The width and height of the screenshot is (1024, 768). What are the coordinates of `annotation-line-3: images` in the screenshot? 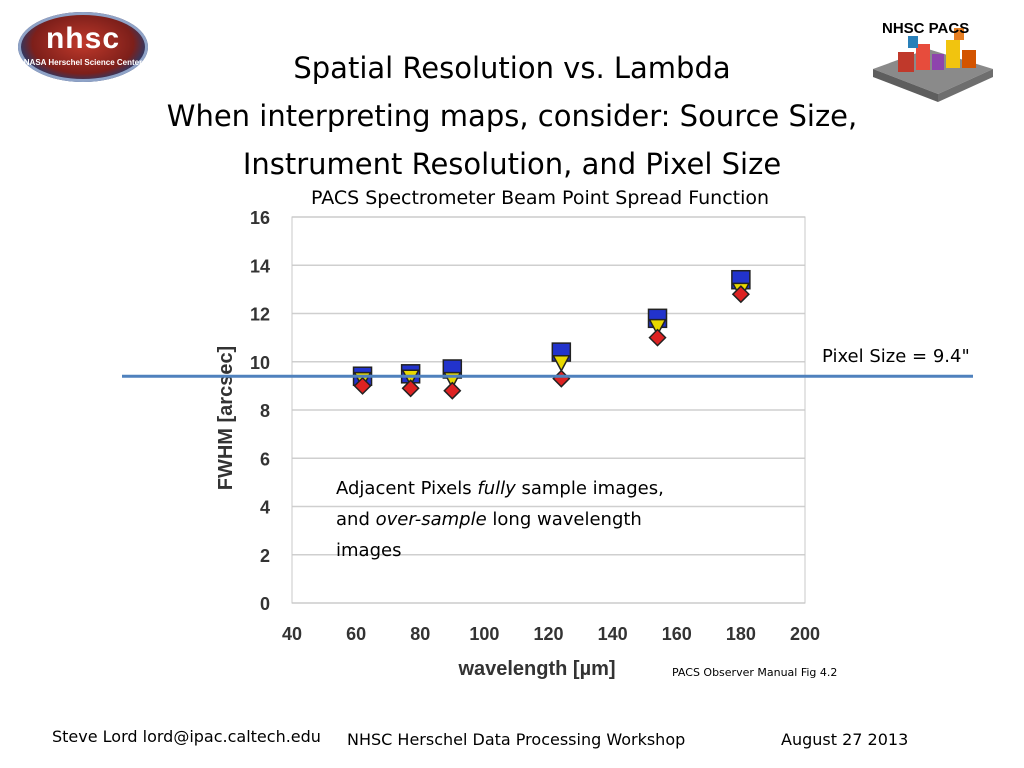 It's located at (369, 550).